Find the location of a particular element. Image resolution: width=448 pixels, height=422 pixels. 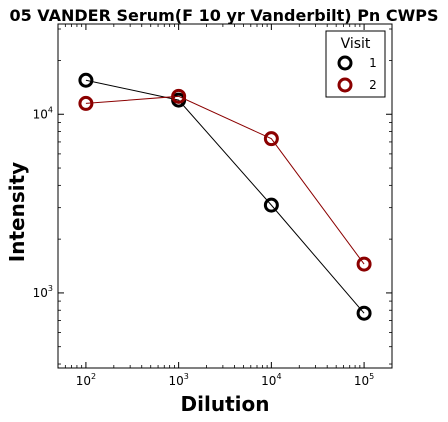

legend-title: Visit is located at coordinates (356, 44).